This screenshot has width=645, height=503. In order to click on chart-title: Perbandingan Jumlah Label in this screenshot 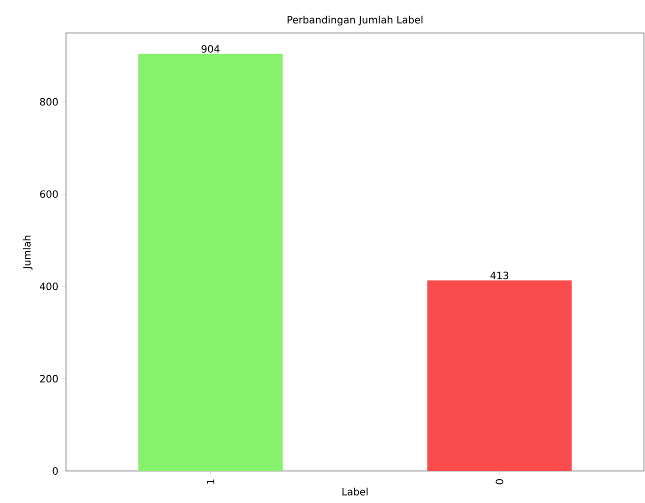, I will do `click(355, 21)`.